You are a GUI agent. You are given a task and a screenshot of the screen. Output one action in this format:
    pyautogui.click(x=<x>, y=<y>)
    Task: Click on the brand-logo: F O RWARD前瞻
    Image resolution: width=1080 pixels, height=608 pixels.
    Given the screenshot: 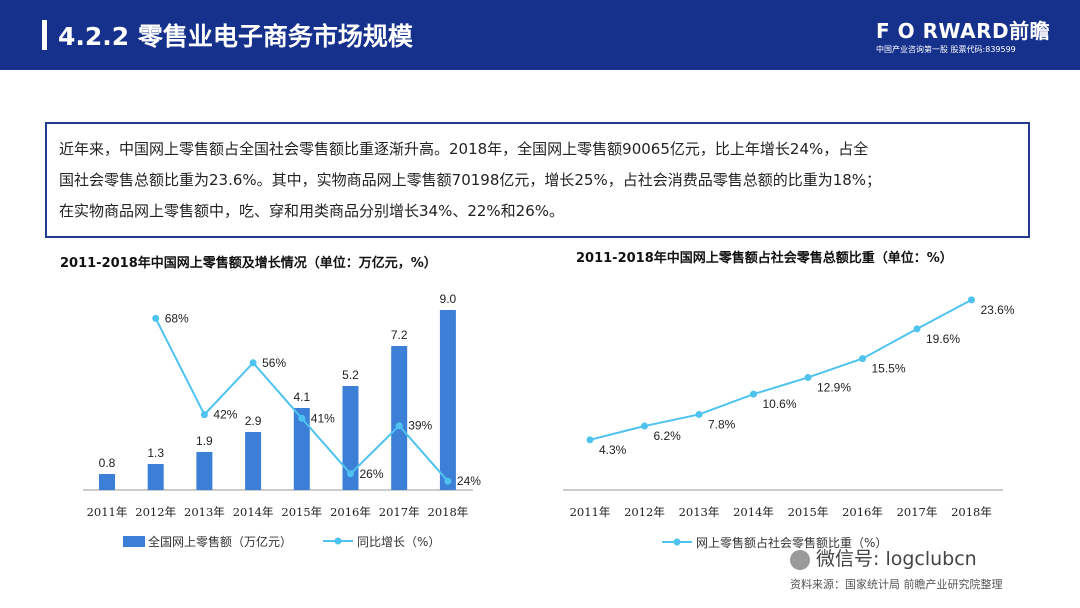 What is the action you would take?
    pyautogui.click(x=963, y=31)
    